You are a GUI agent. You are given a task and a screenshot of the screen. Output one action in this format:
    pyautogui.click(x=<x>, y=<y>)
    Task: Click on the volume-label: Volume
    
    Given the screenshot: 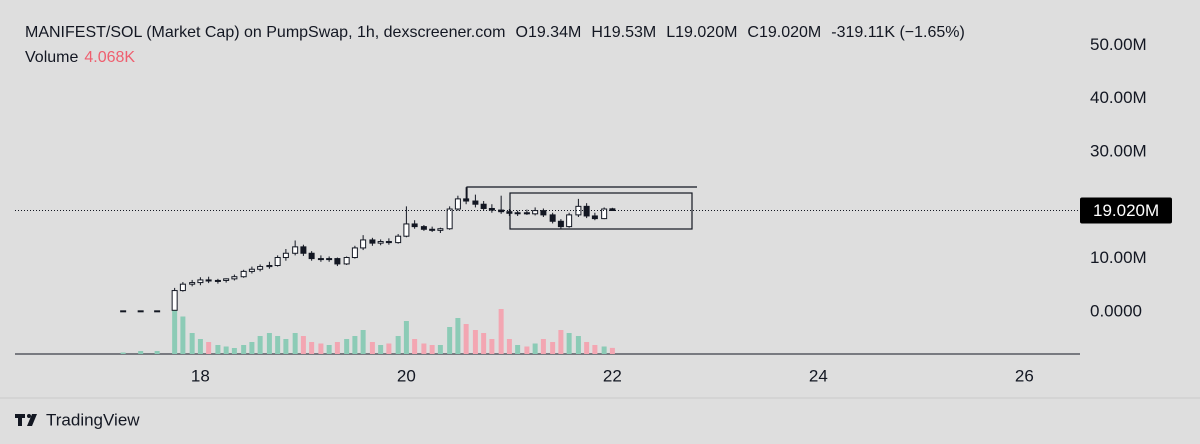 What is the action you would take?
    pyautogui.click(x=52, y=57)
    